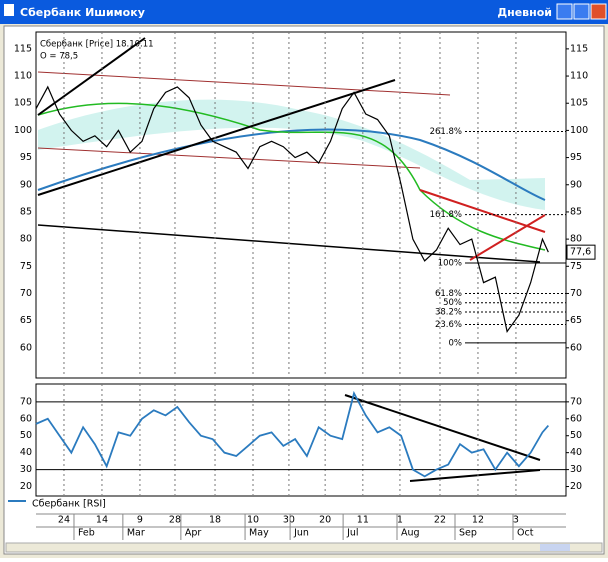 Image resolution: width=608 pixels, height=562 pixels. What do you see at coordinates (478, 520) in the screenshot?
I see `x-tick-label: 12` at bounding box center [478, 520].